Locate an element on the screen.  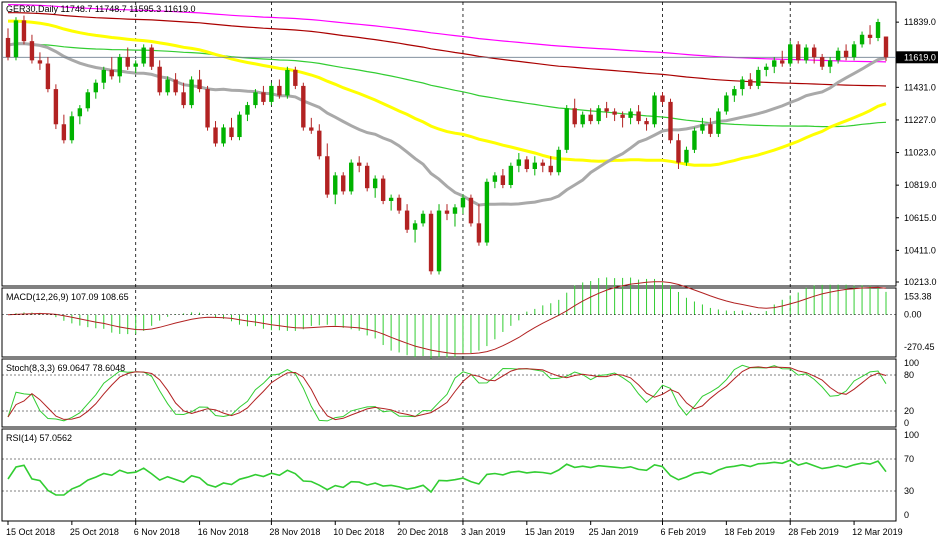
macd-axis-label: 153.38 is located at coordinates (918, 296).